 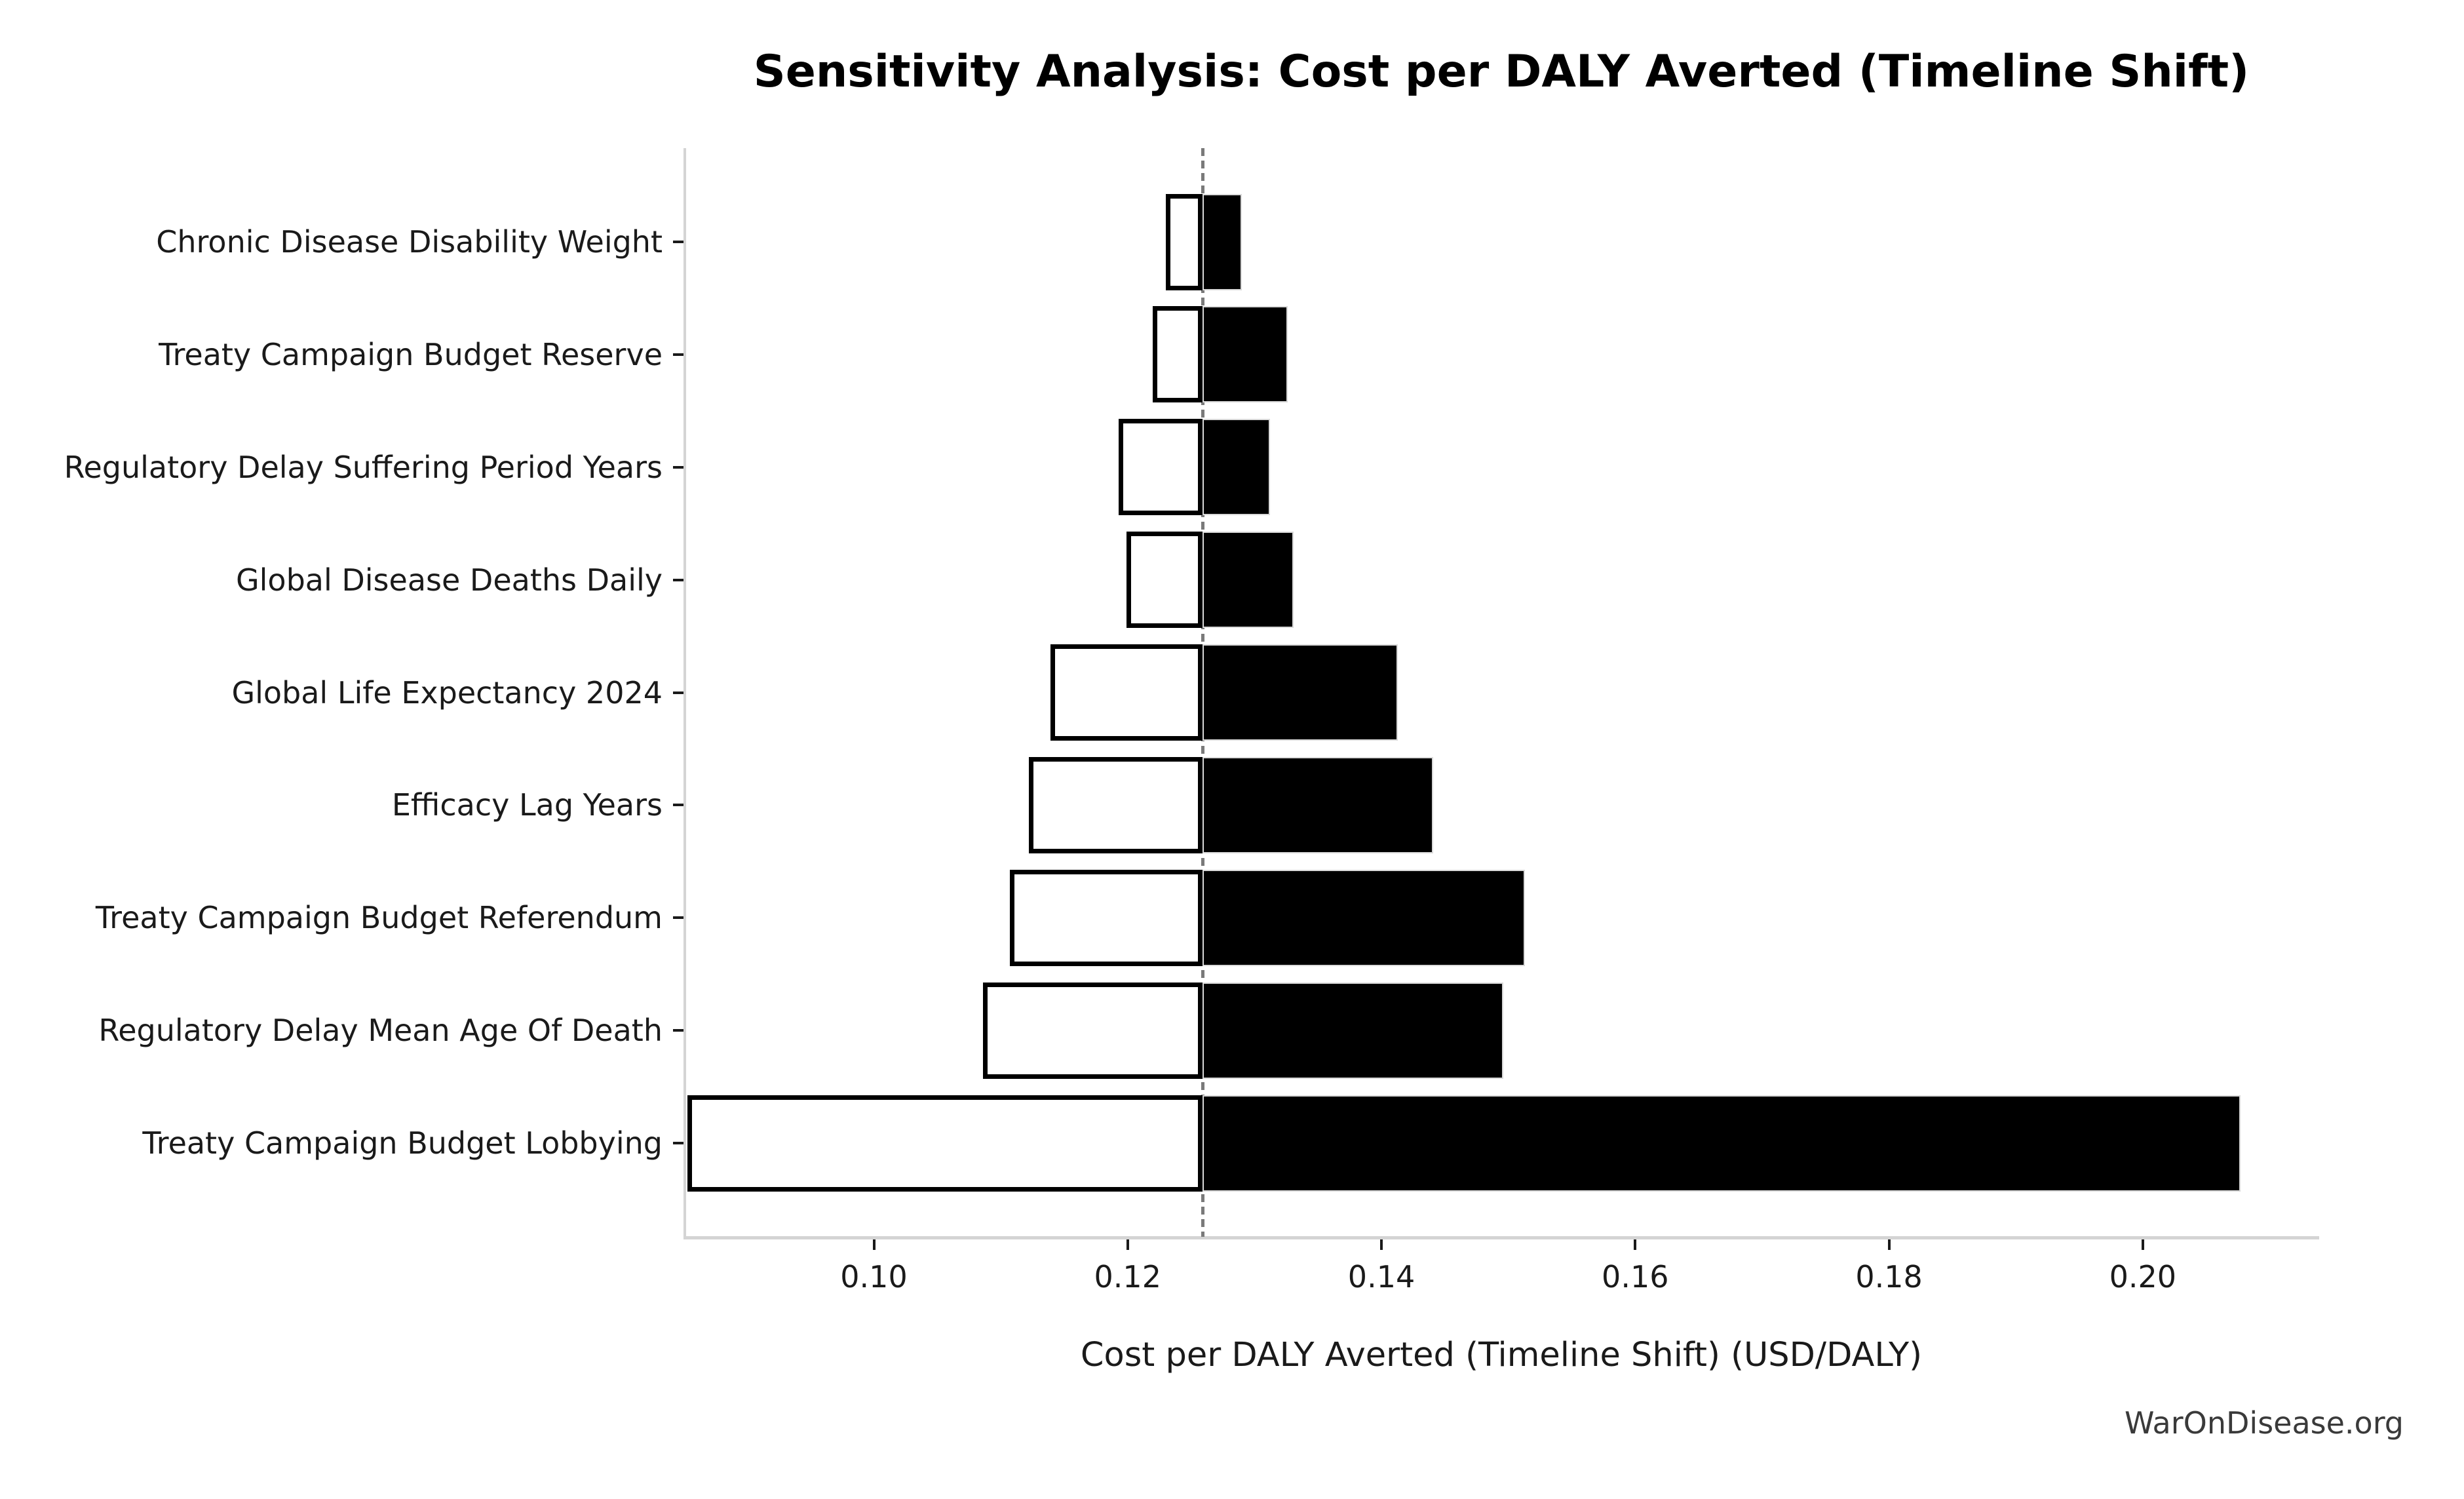 I want to click on x-axis-spine, so click(x=1501, y=1237).